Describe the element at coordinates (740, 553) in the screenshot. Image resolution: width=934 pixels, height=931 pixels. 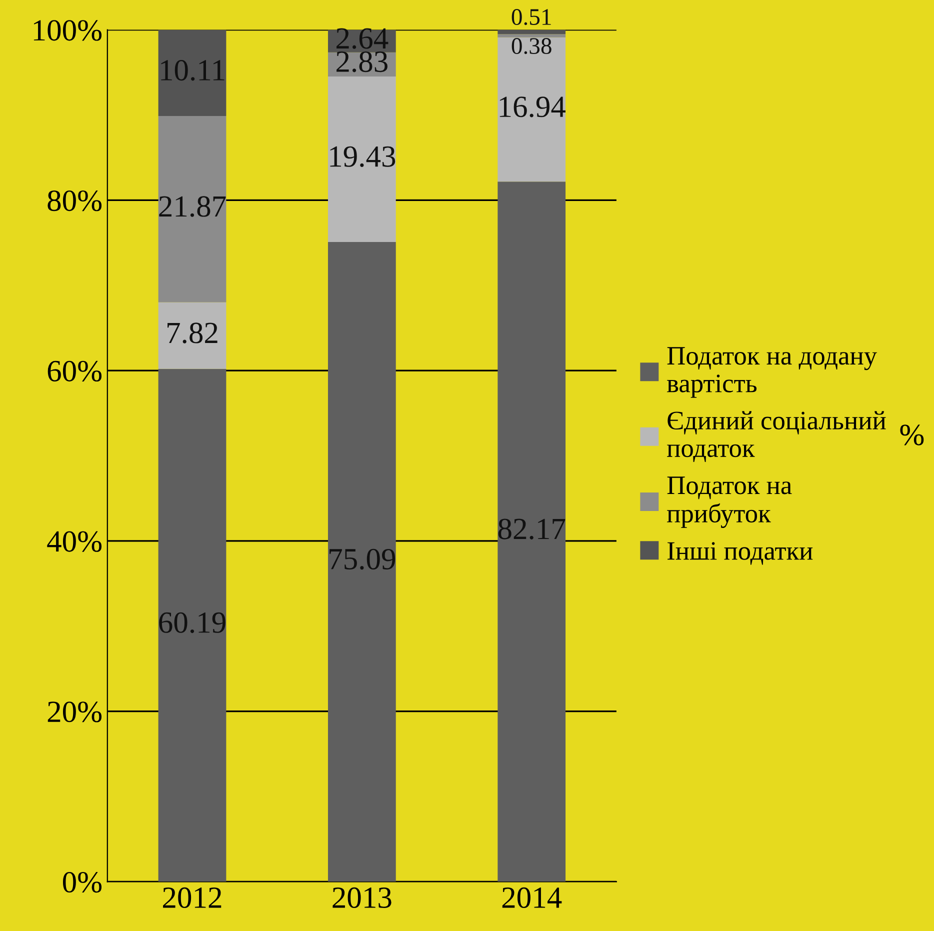
I see `legend-label: Інші податки` at that location.